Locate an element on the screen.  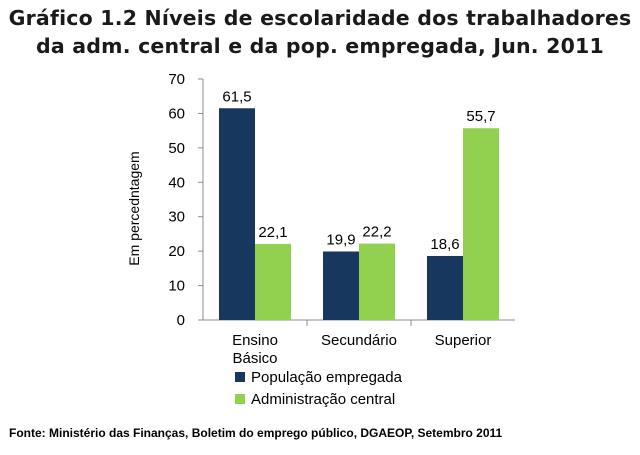
y-tick-label: 40 is located at coordinates (176, 182).